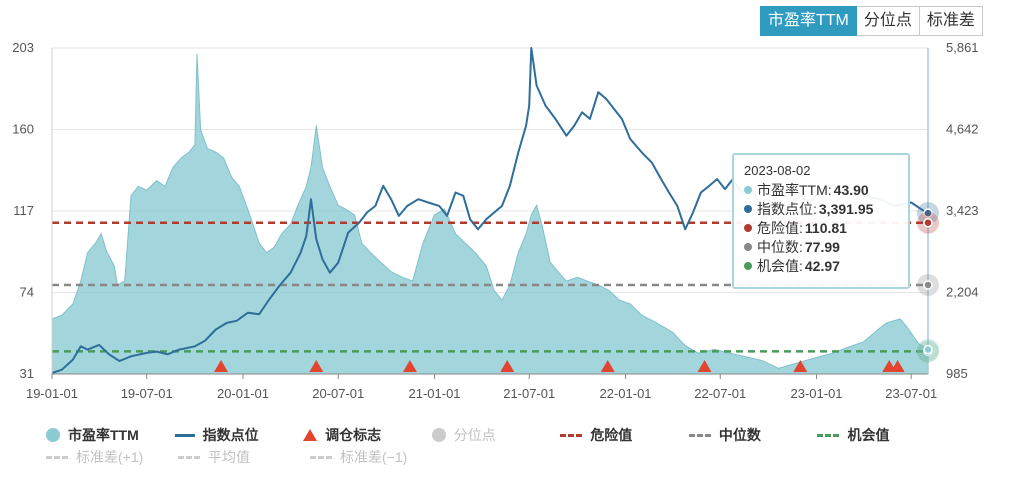 This screenshot has height=477, width=1032. What do you see at coordinates (23, 210) in the screenshot?
I see `y-left-tick-label: 117` at bounding box center [23, 210].